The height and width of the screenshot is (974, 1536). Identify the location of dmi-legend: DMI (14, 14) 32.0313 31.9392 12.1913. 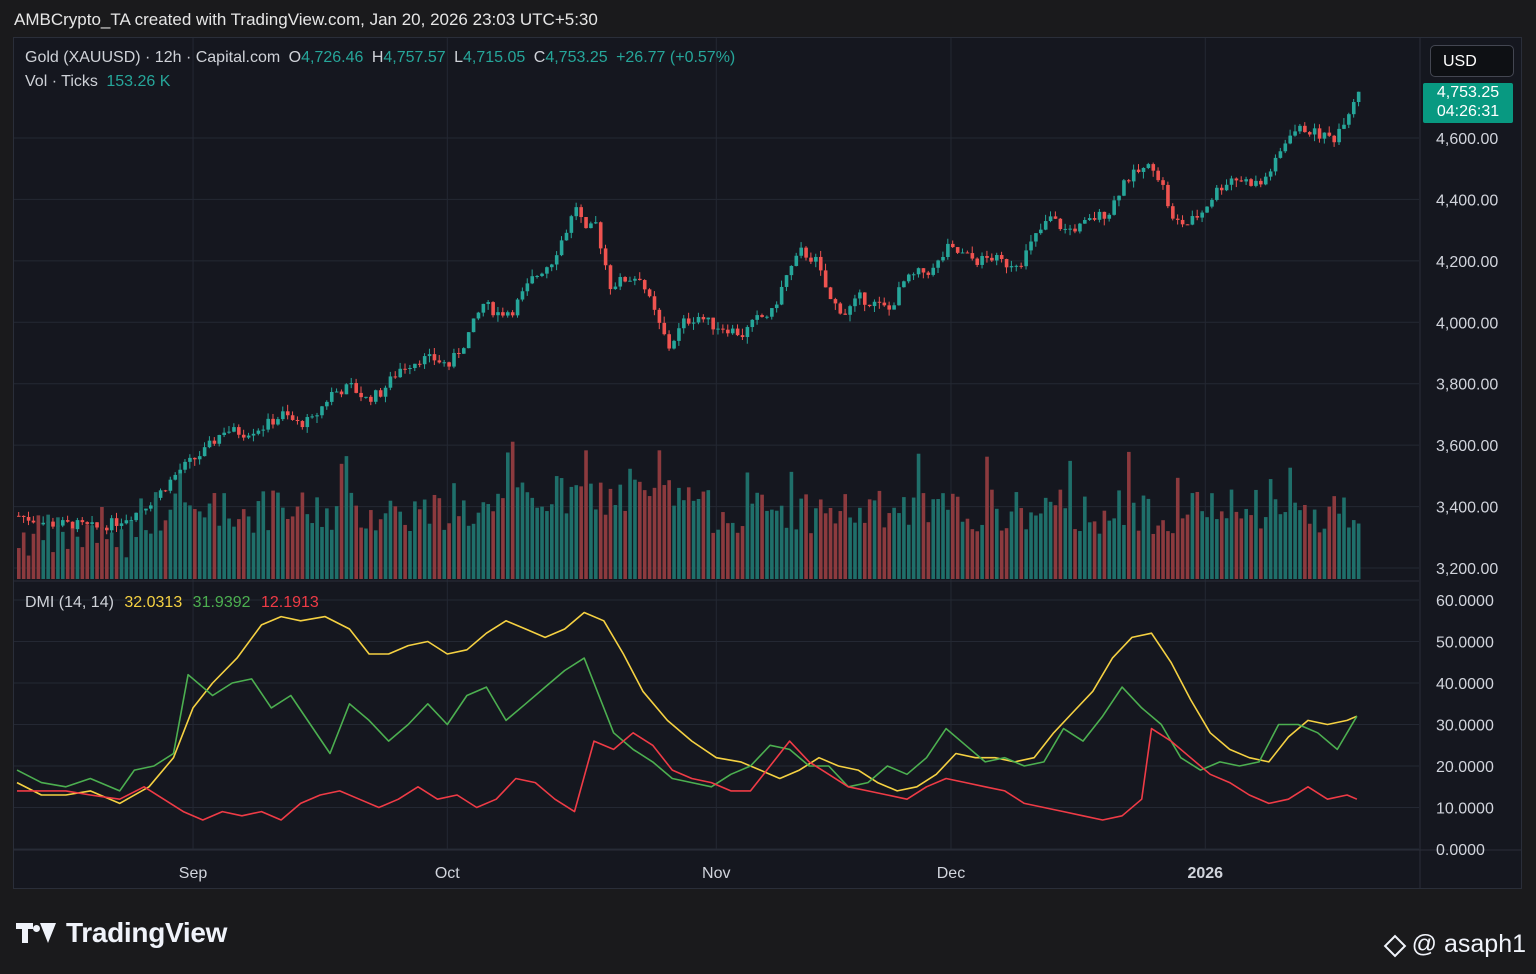
(172, 603).